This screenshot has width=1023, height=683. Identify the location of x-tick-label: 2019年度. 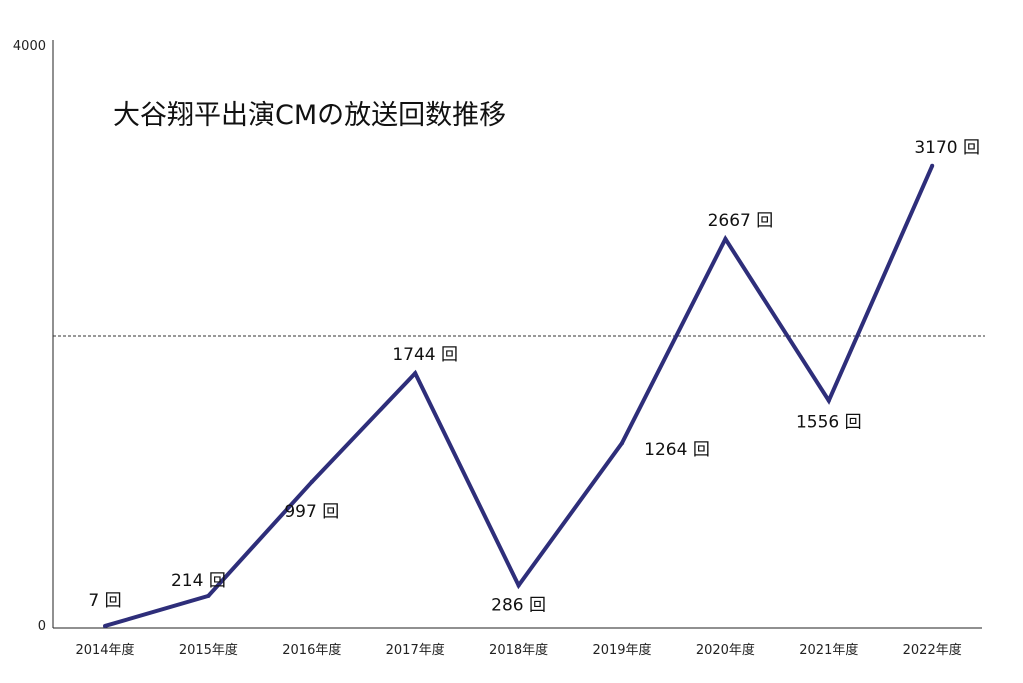
(621, 650).